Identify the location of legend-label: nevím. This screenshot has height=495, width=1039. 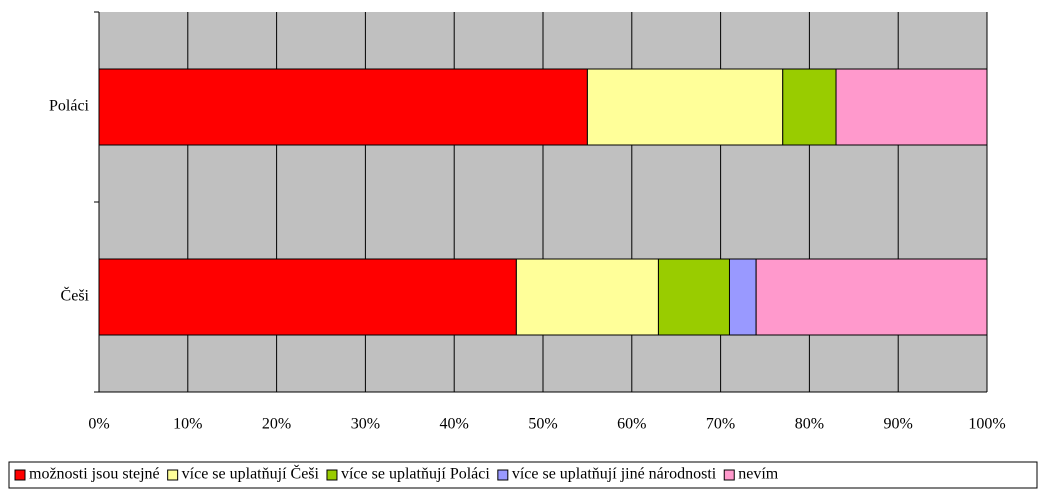
(758, 474).